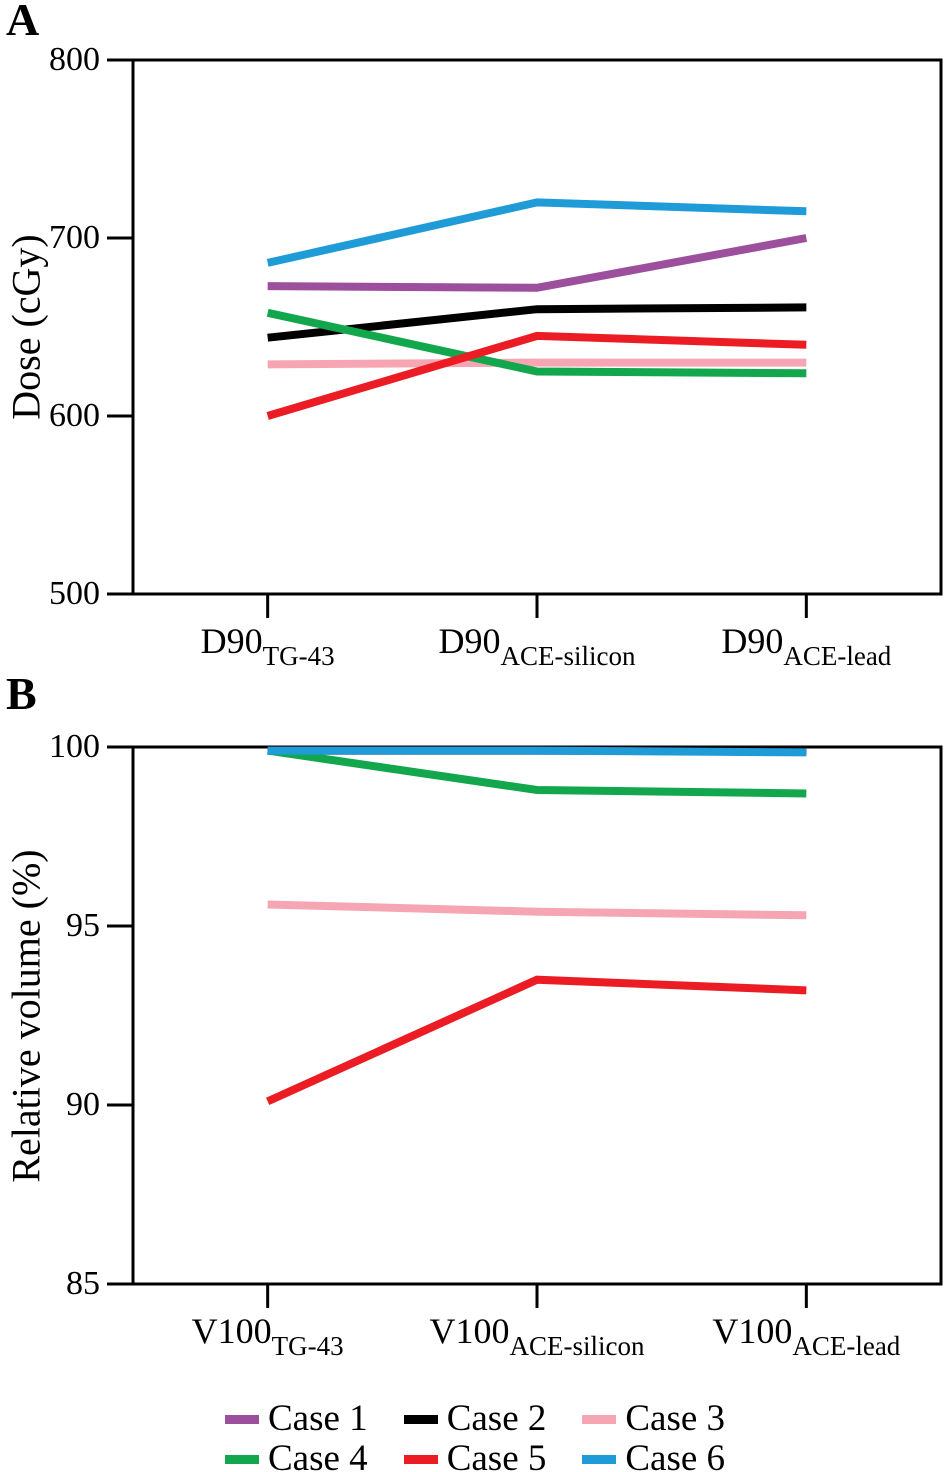 Image resolution: width=946 pixels, height=1472 pixels. I want to click on legend-label: Case 1, so click(318, 1418).